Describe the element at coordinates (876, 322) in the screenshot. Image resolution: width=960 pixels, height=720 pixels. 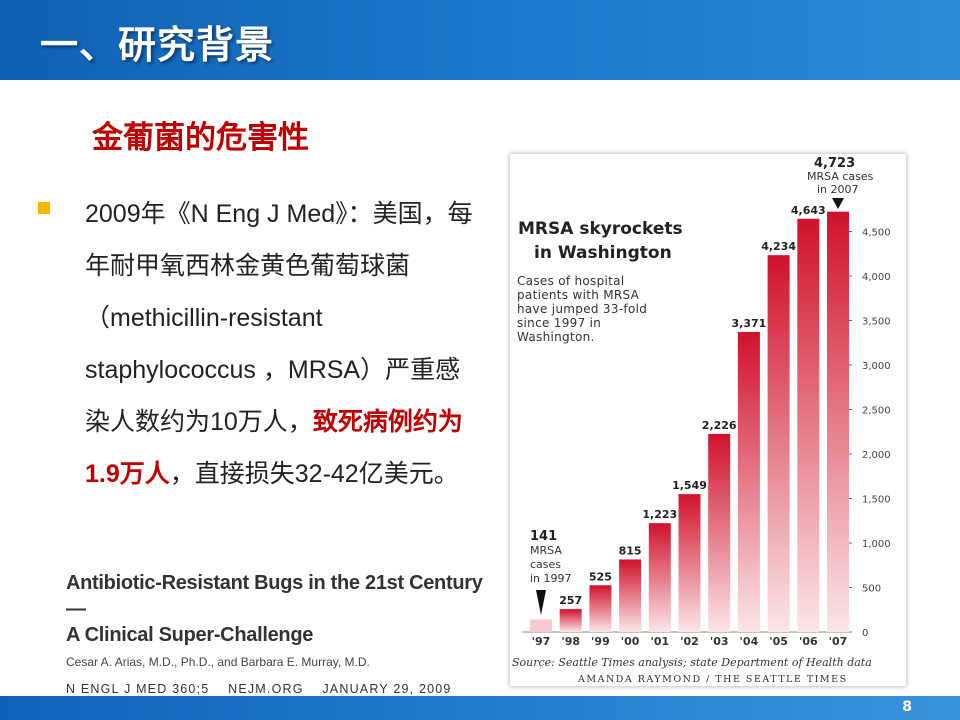
I see `y-tick-label: 3,500` at that location.